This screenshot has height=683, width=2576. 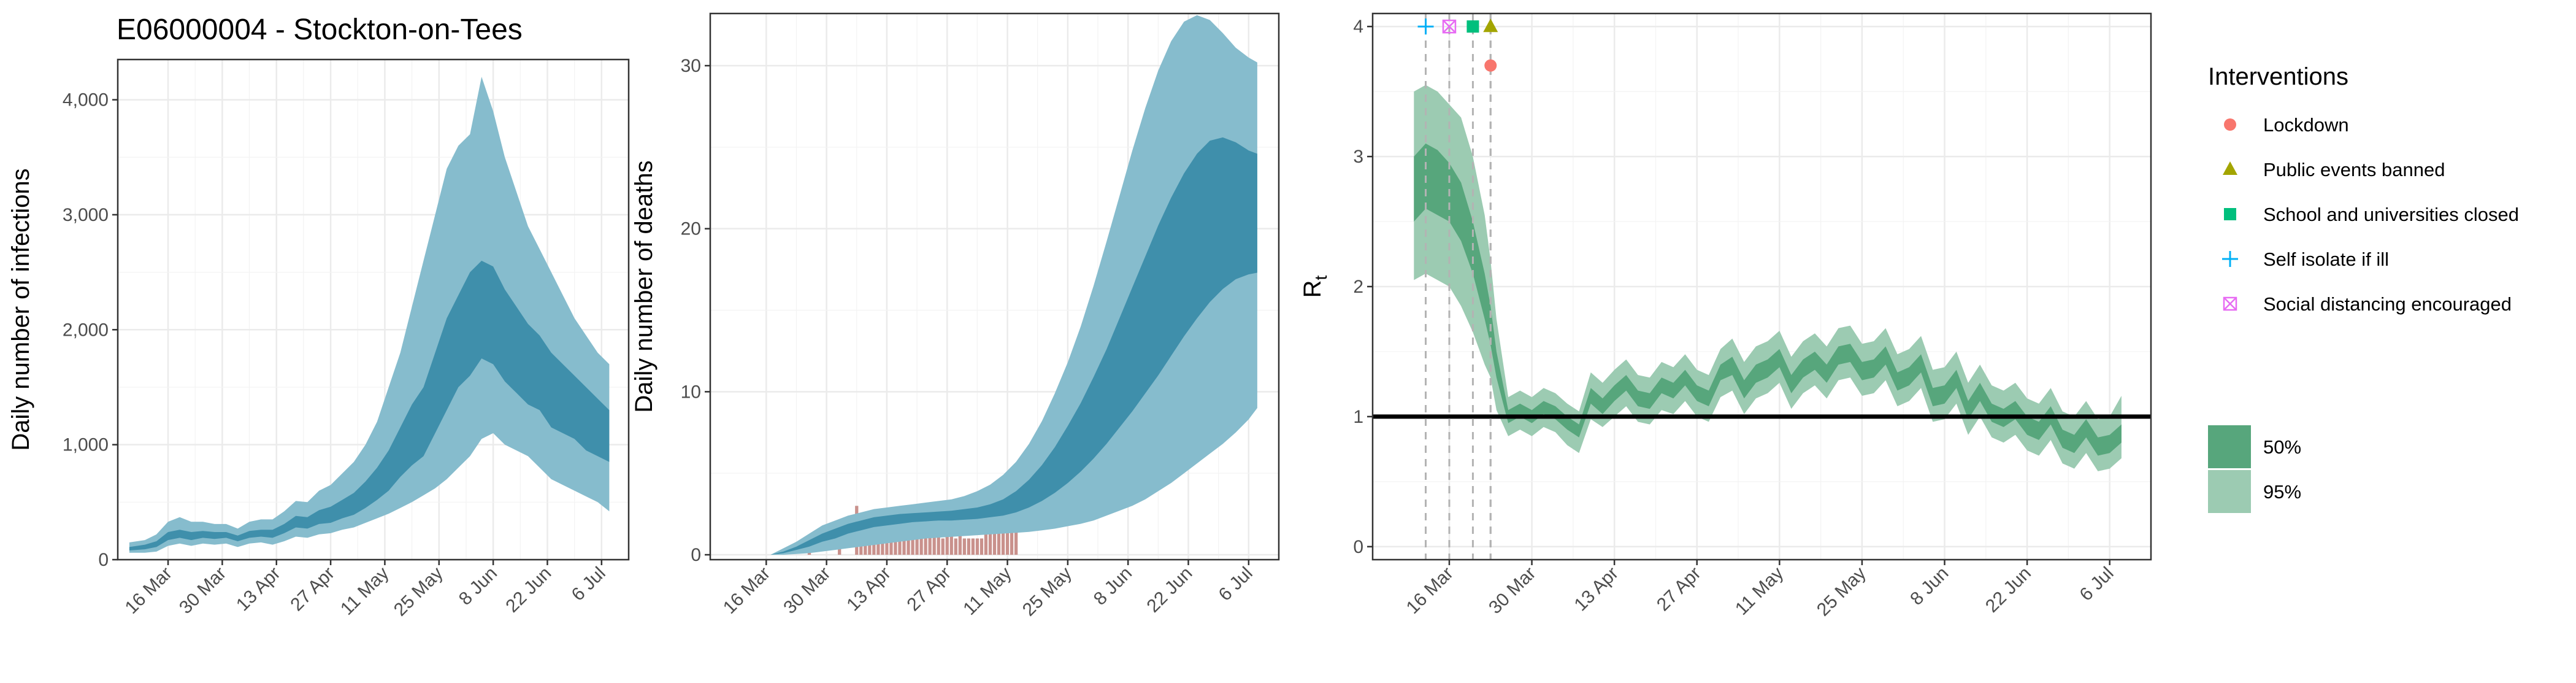 I want to click on legend-key-square, so click(x=2230, y=214).